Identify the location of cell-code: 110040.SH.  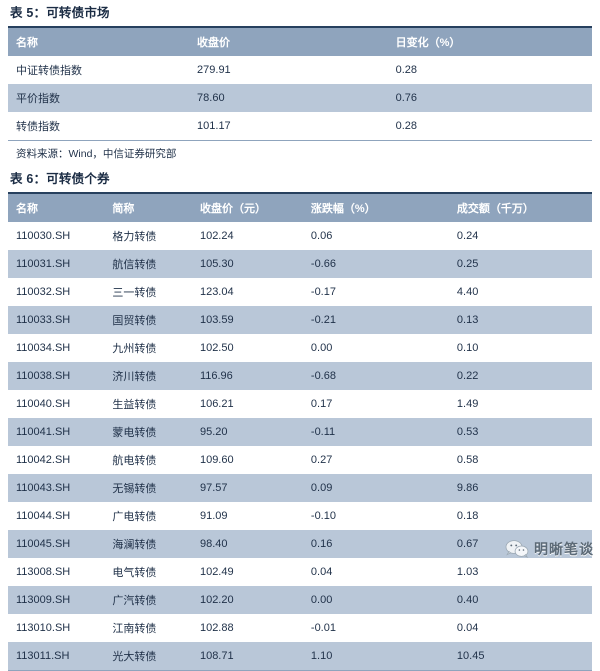
(43, 403).